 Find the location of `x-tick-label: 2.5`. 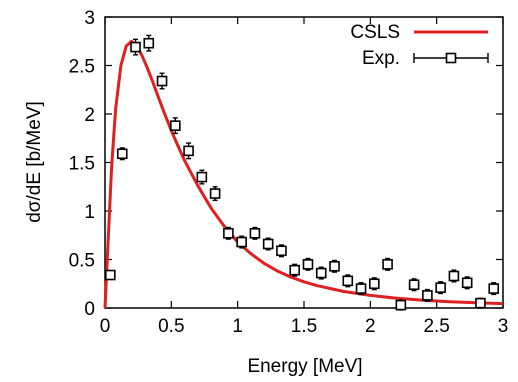

x-tick-label: 2.5 is located at coordinates (436, 326).